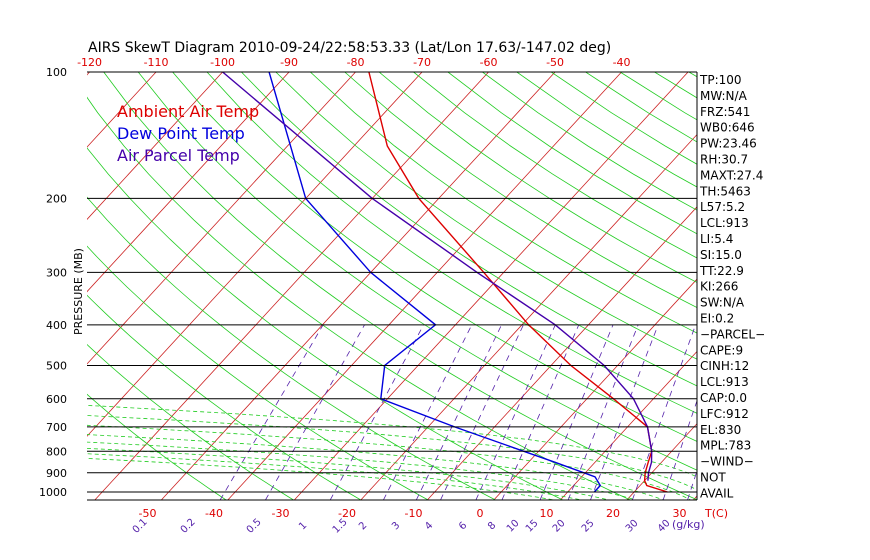 The height and width of the screenshot is (560, 870). Describe the element at coordinates (56, 272) in the screenshot. I see `pressure-tick-label: 300` at that location.